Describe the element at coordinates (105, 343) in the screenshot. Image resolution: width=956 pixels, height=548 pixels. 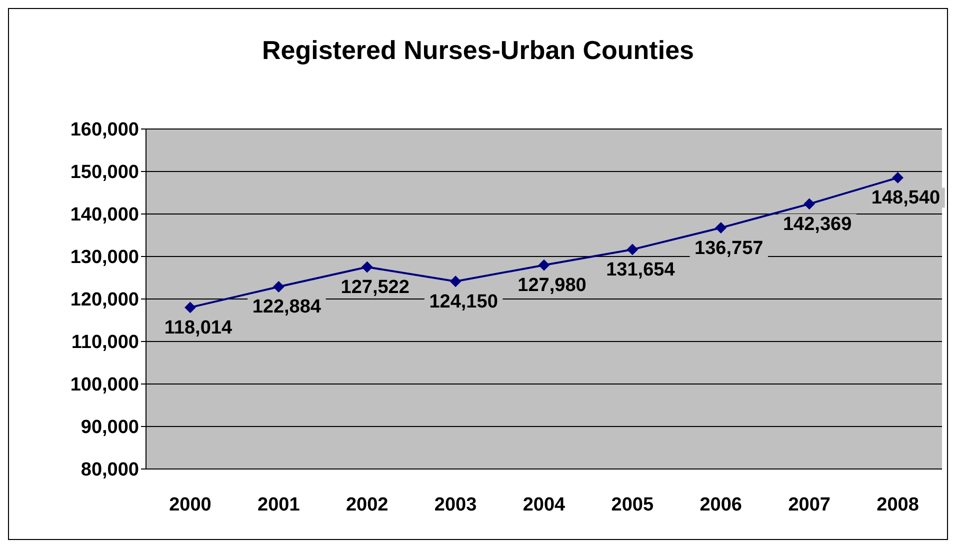
I see `y-tick-label: 110,000` at that location.